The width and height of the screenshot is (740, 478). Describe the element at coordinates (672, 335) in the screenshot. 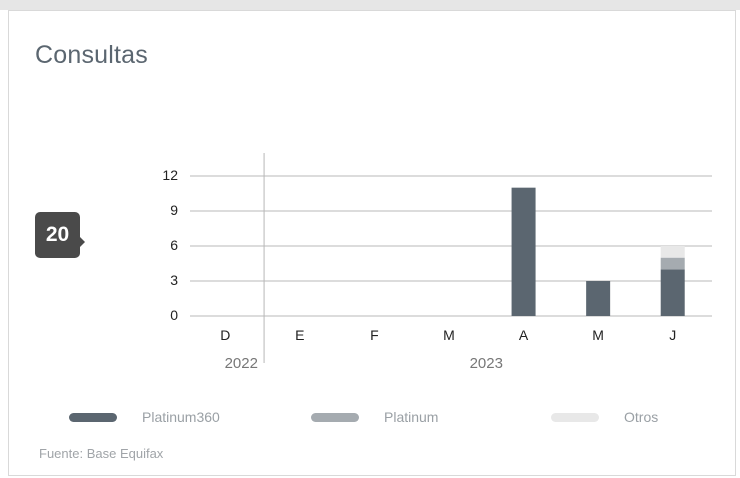

I see `x-tick-label: J` at that location.